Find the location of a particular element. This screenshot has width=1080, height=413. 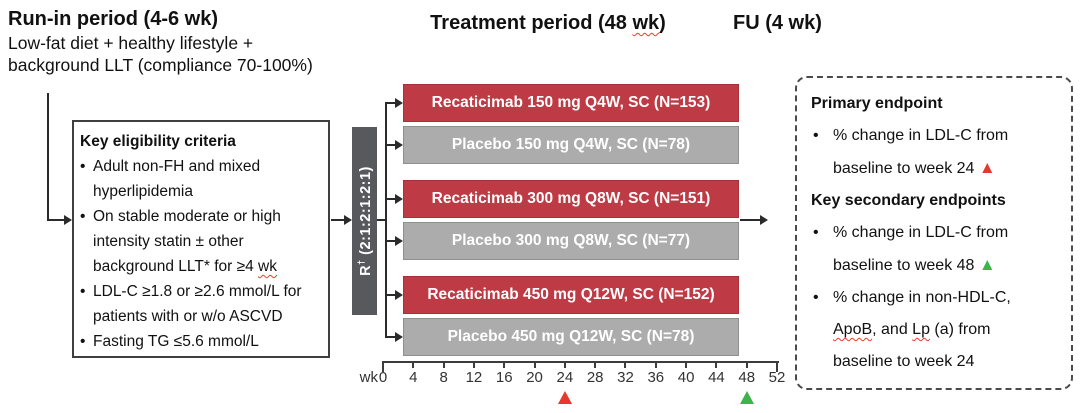

arm-bar-placebo-300: Placebo 300 mg Q8W, SC (N=77) is located at coordinates (571, 241).